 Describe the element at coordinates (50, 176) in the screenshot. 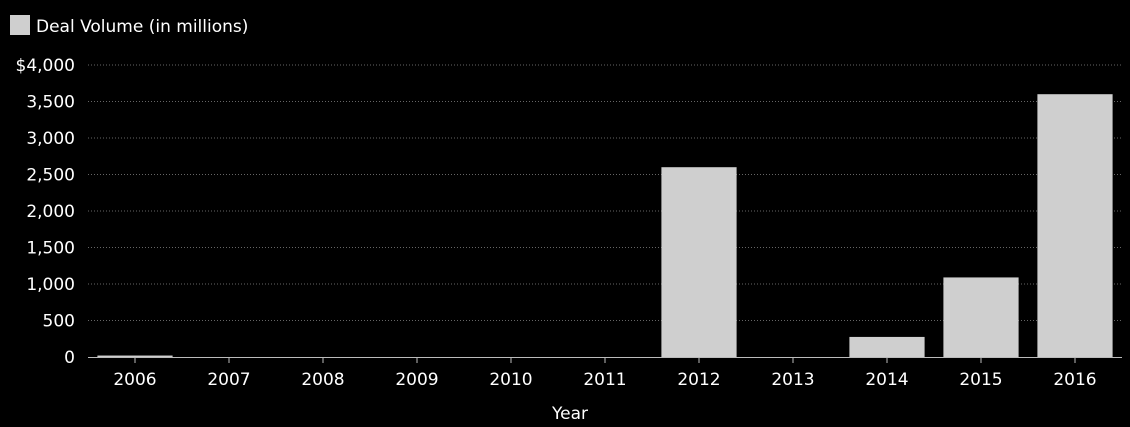

I see `y-tick-label: 2,500` at that location.